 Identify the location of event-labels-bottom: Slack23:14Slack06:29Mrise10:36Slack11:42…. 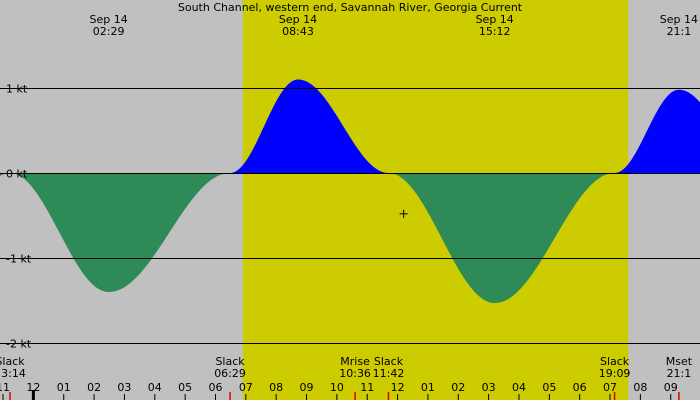
(346, 367).